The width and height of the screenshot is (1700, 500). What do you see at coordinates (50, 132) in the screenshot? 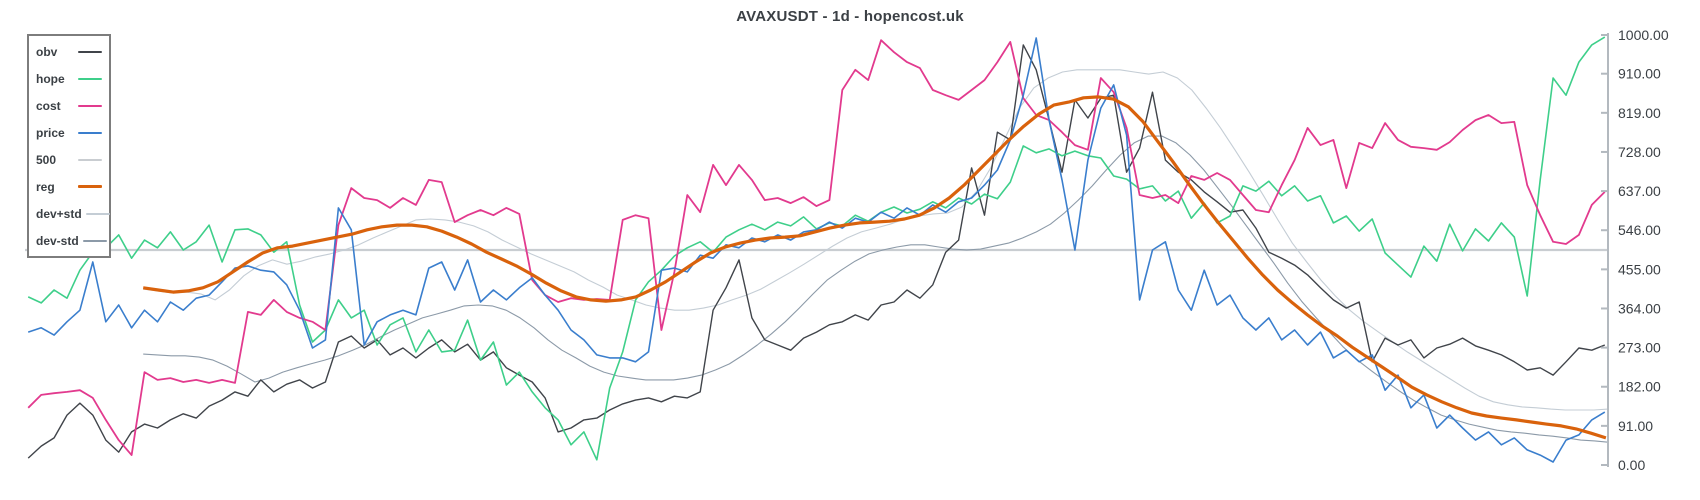
I see `legend-label-price: price` at bounding box center [50, 132].